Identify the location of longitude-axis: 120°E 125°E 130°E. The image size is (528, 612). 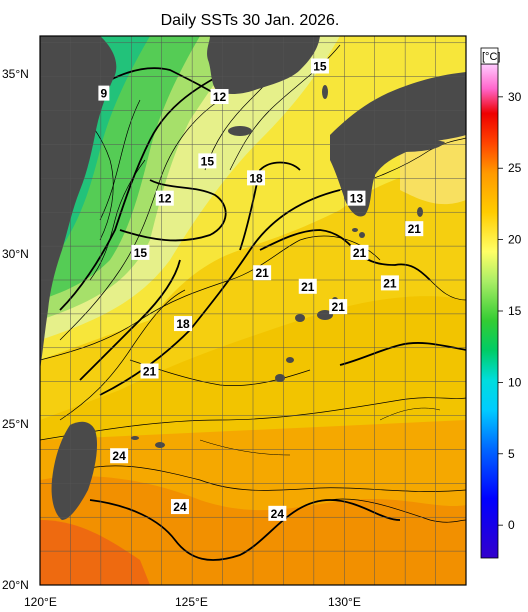
(192, 602).